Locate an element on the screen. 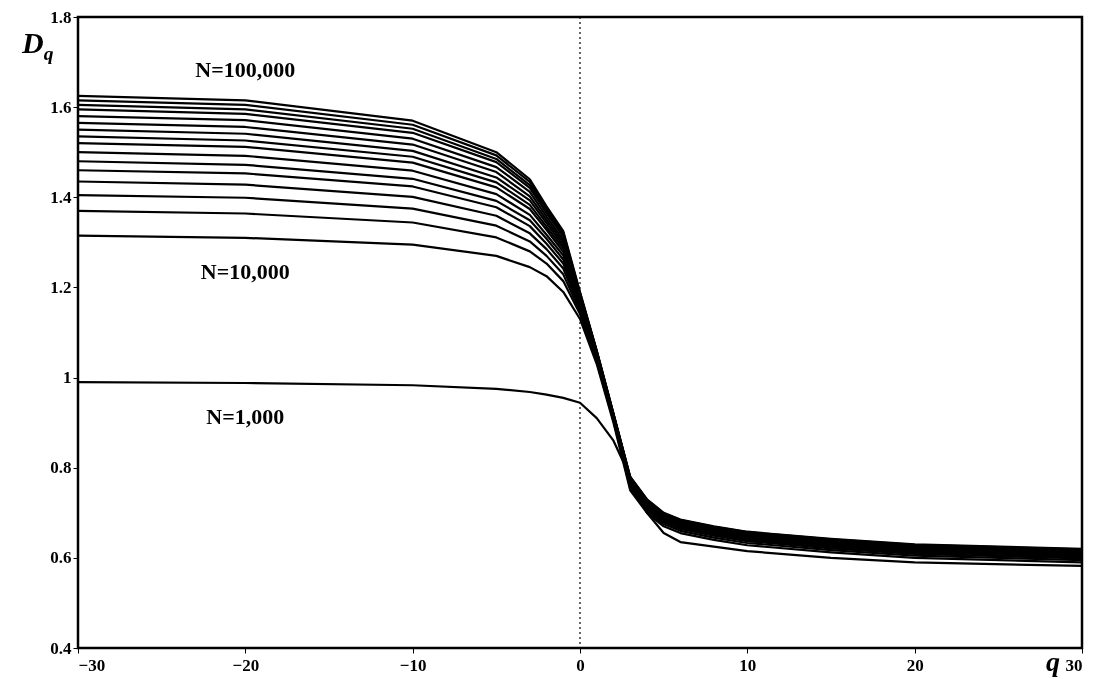 This screenshot has height=679, width=1098. y-axis-title: D$_{q}$ is located at coordinates (38, 45).